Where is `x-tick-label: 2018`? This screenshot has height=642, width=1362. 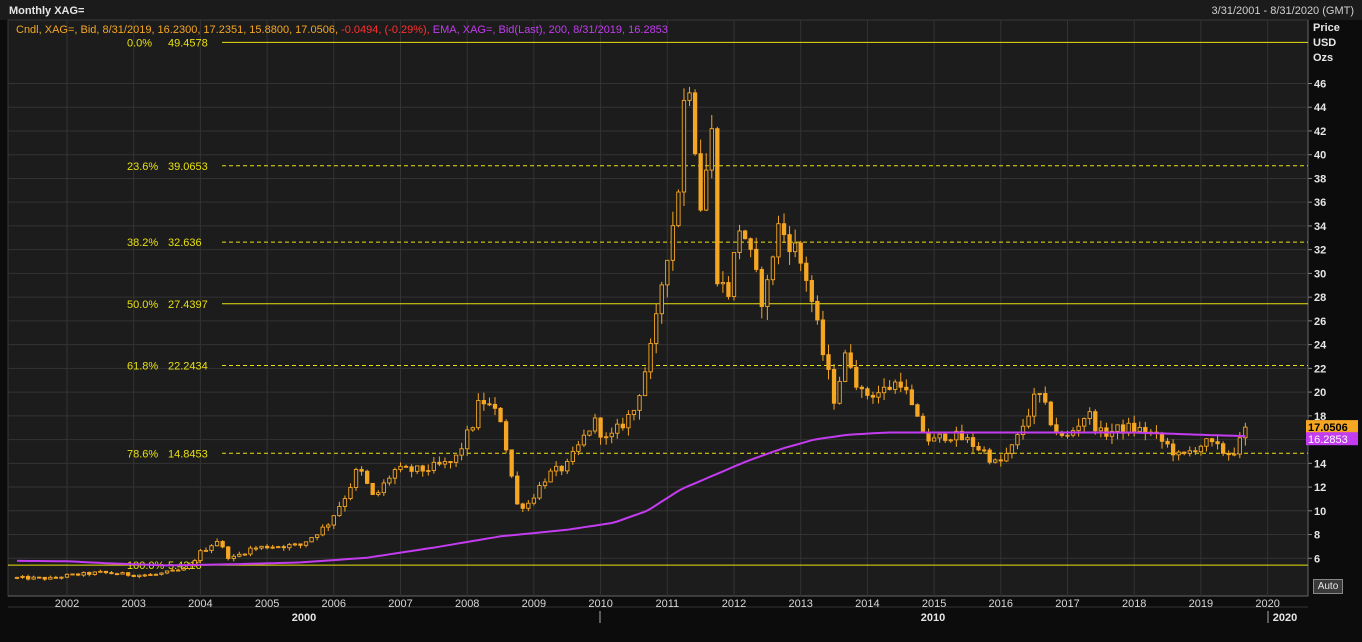
x-tick-label: 2018 is located at coordinates (1134, 604).